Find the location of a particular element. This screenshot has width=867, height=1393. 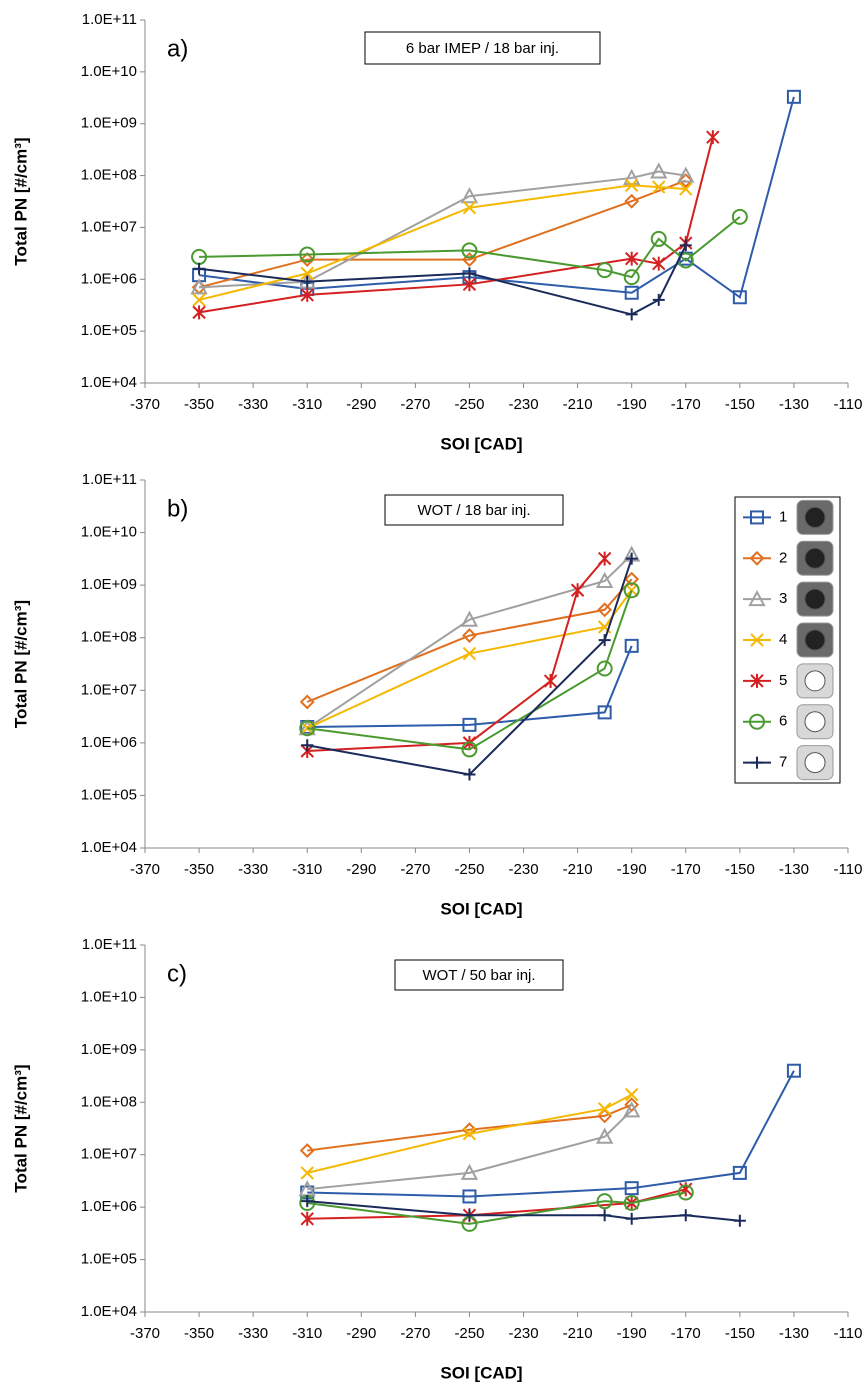

x-axis-label: SOI [CAD] is located at coordinates (481, 908).